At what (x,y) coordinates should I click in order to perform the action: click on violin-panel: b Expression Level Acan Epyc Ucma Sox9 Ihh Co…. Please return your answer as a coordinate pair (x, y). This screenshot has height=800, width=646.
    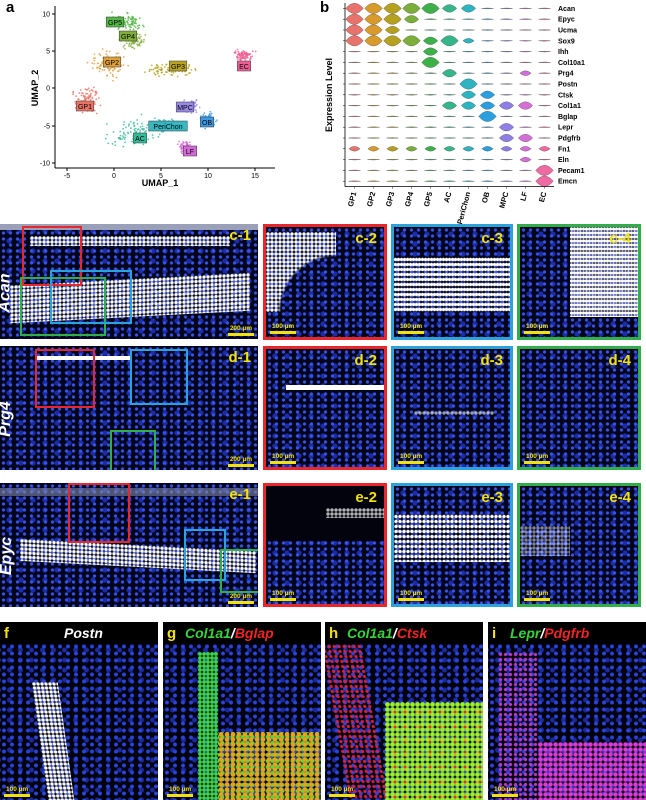
    Looking at the image, I should click on (452, 112).